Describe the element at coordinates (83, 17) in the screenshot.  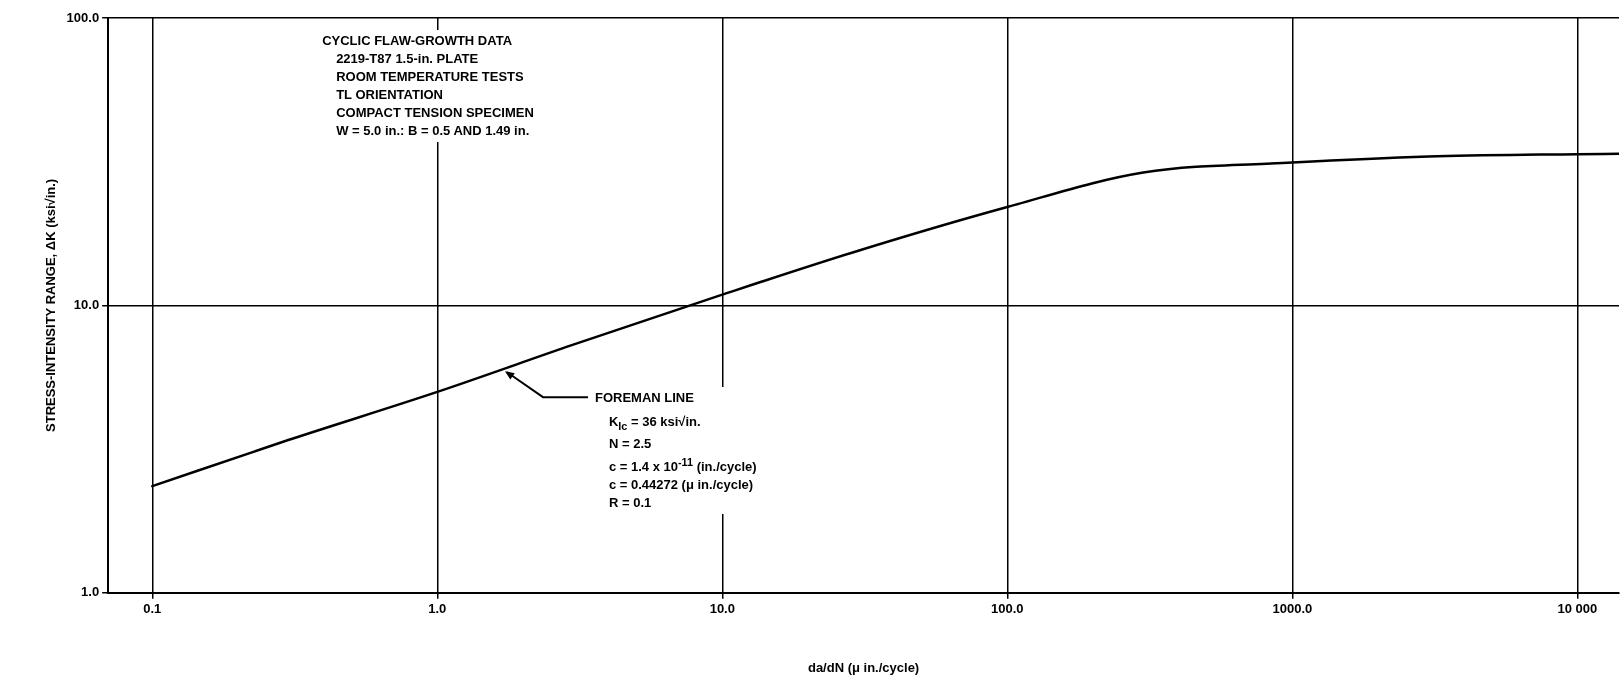
I see `y-tick-label: 100.0` at that location.